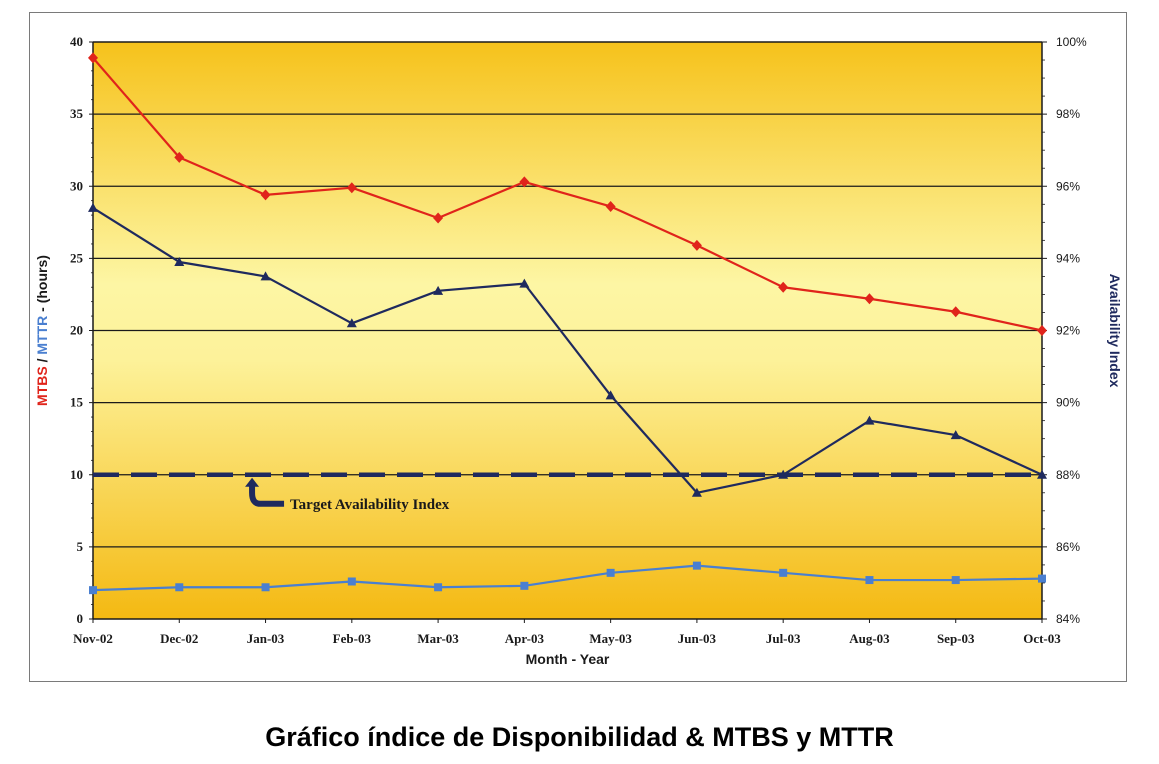 Image resolution: width=1159 pixels, height=764 pixels. Describe the element at coordinates (352, 638) in the screenshot. I see `x-tick-label: Feb-03` at that location.